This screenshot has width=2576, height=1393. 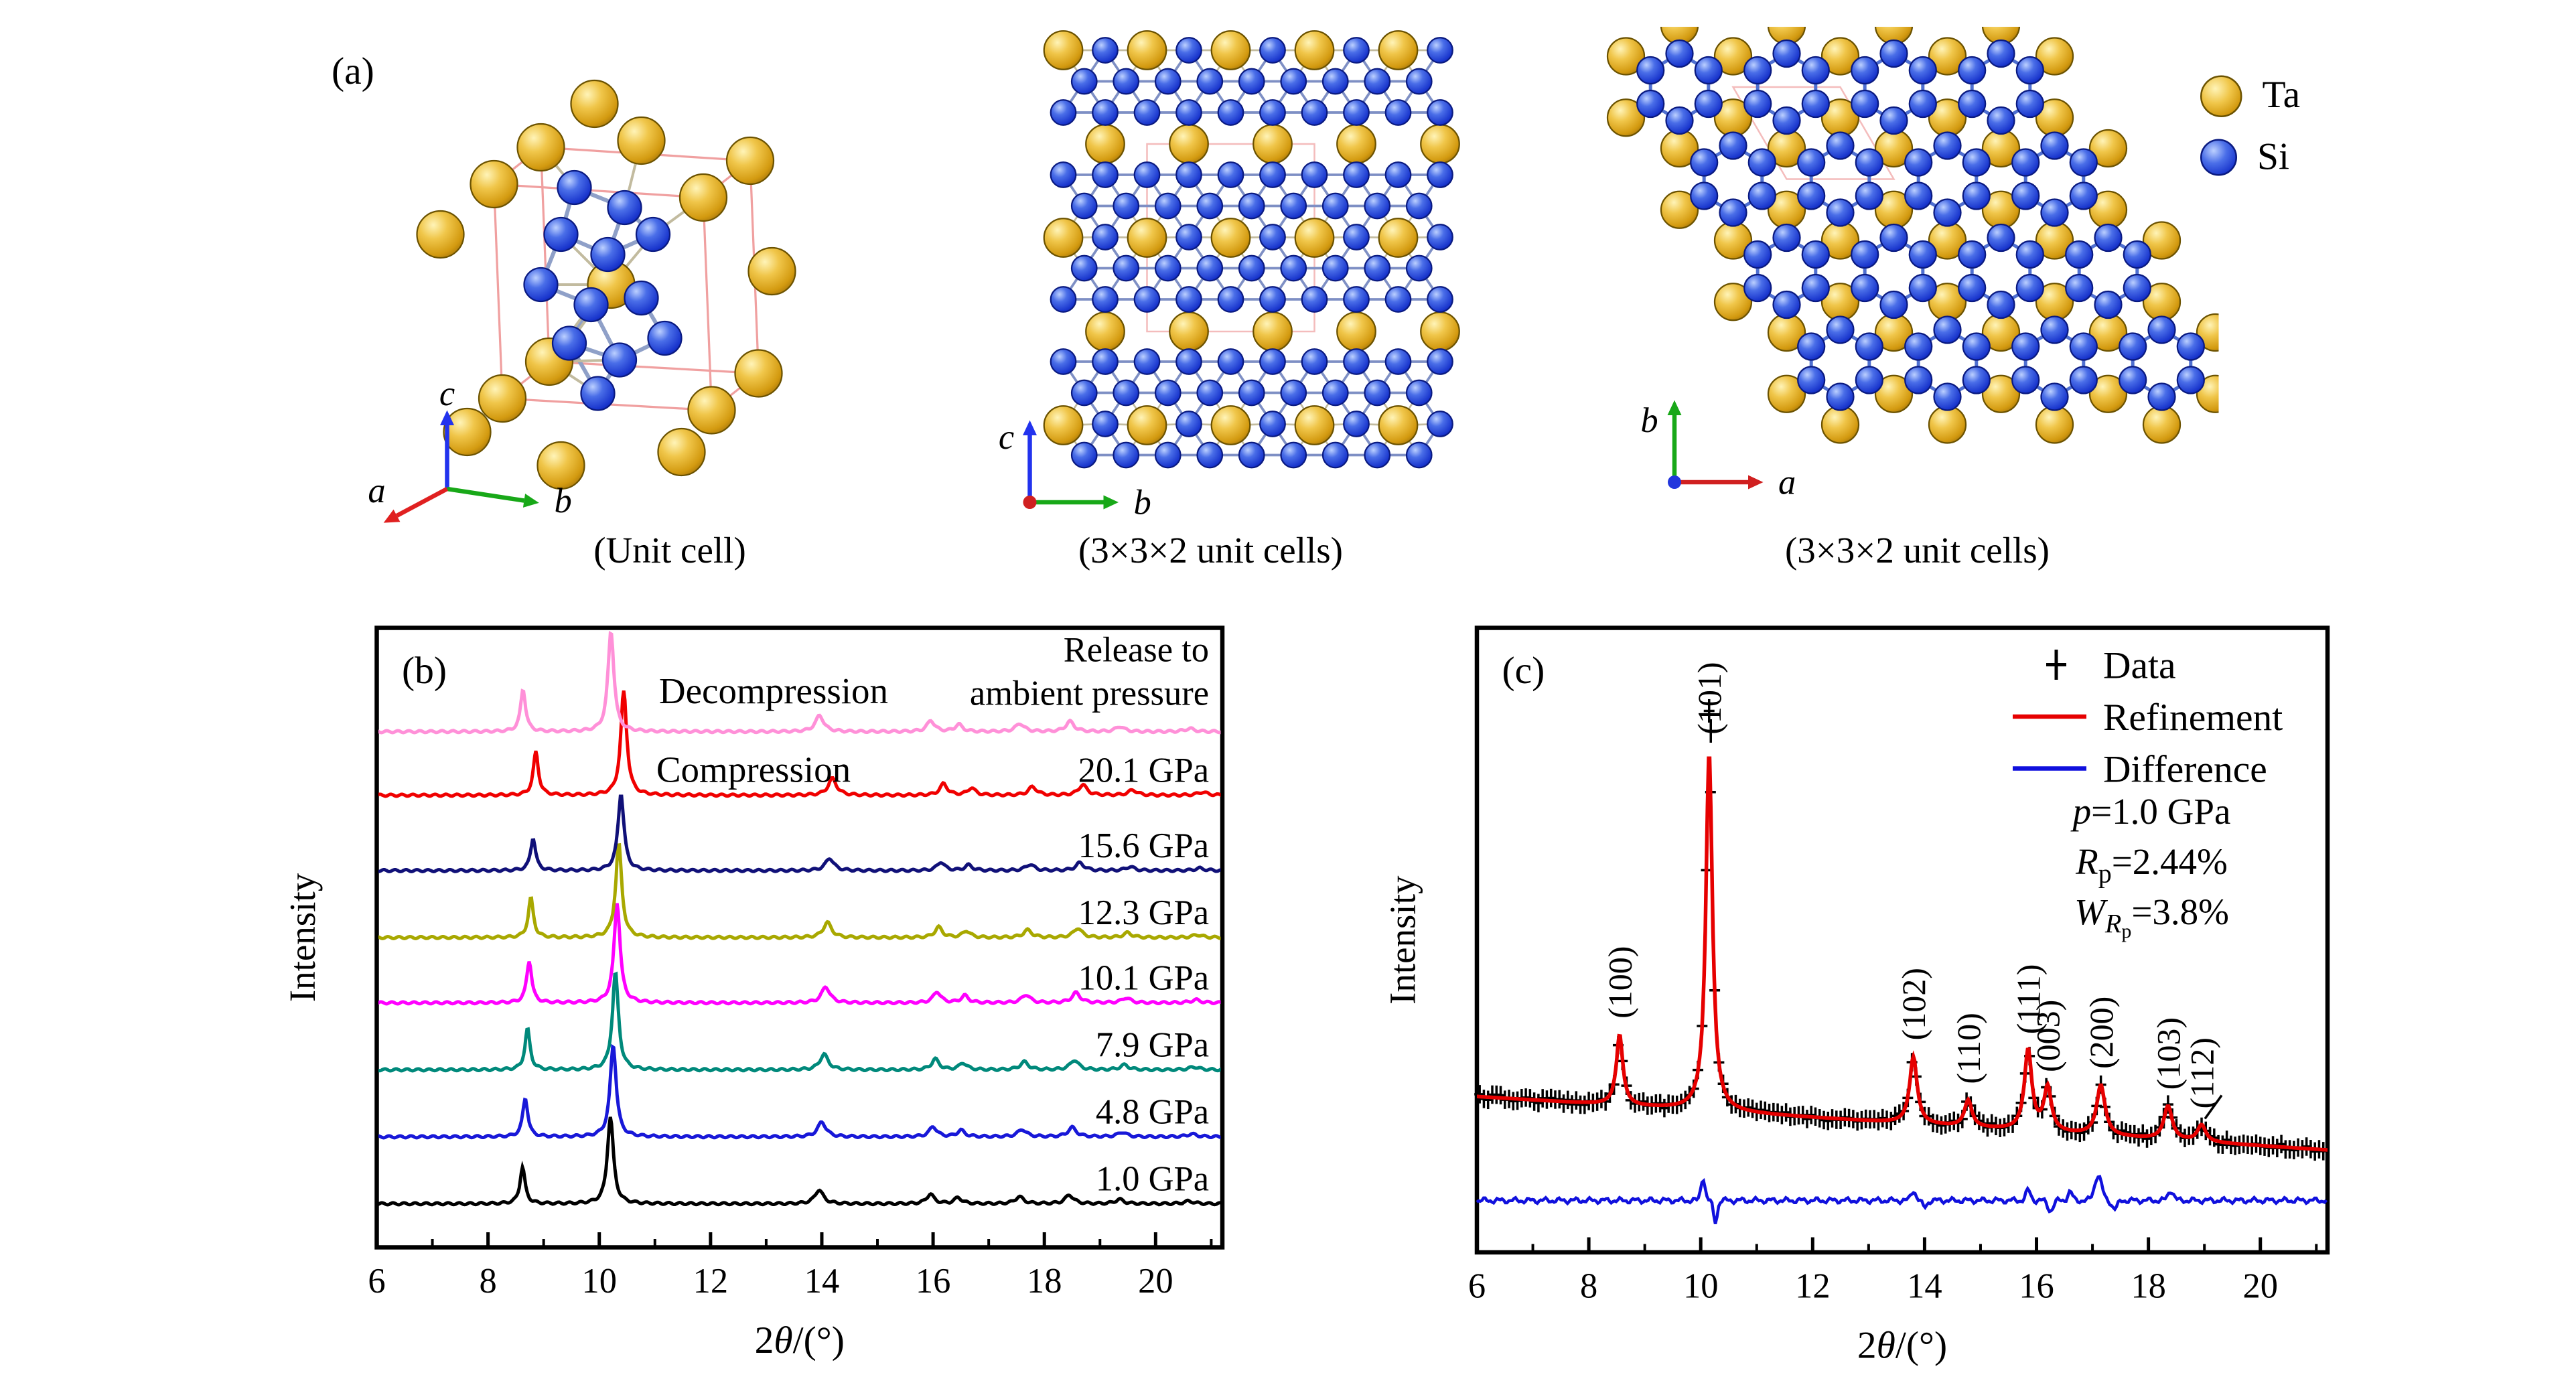 I want to click on svg-text: (110), so click(x=1968, y=1048).